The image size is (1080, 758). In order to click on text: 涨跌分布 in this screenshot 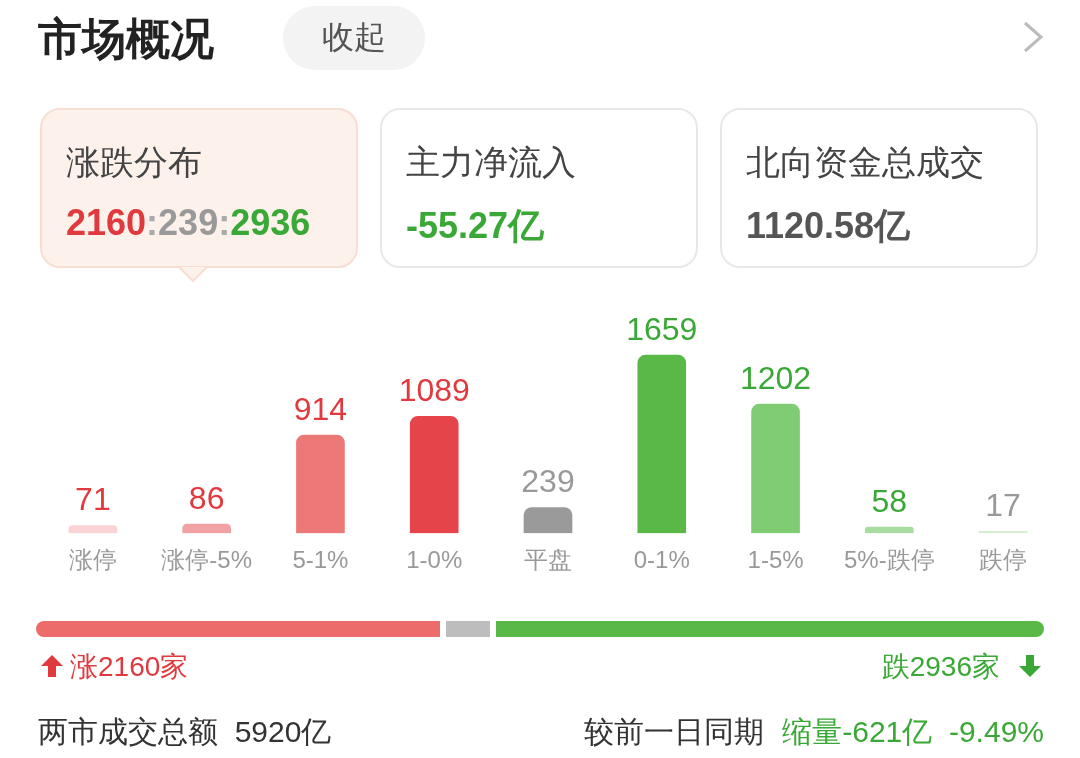, I will do `click(134, 162)`.